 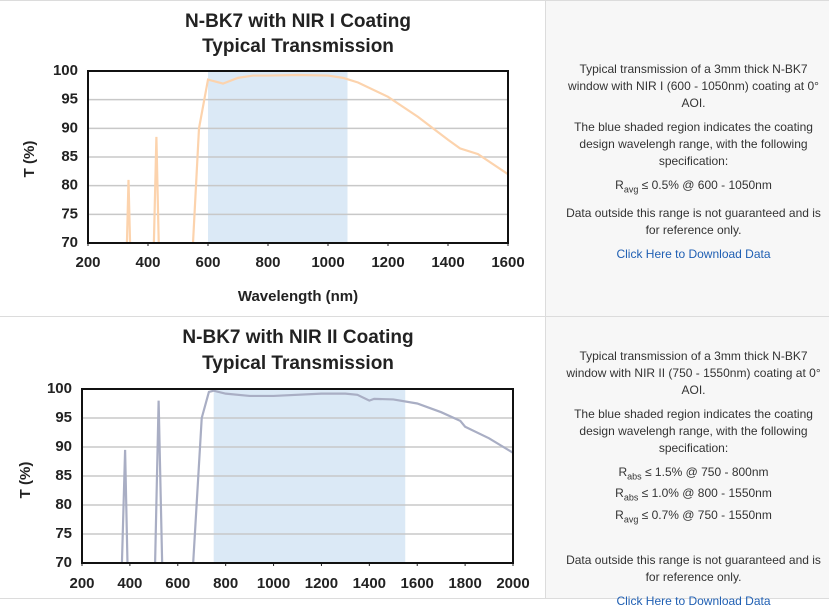 I want to click on spec-list: Ravg ≤ 0.5% @ 600 - 1050nm, so click(x=693, y=187).